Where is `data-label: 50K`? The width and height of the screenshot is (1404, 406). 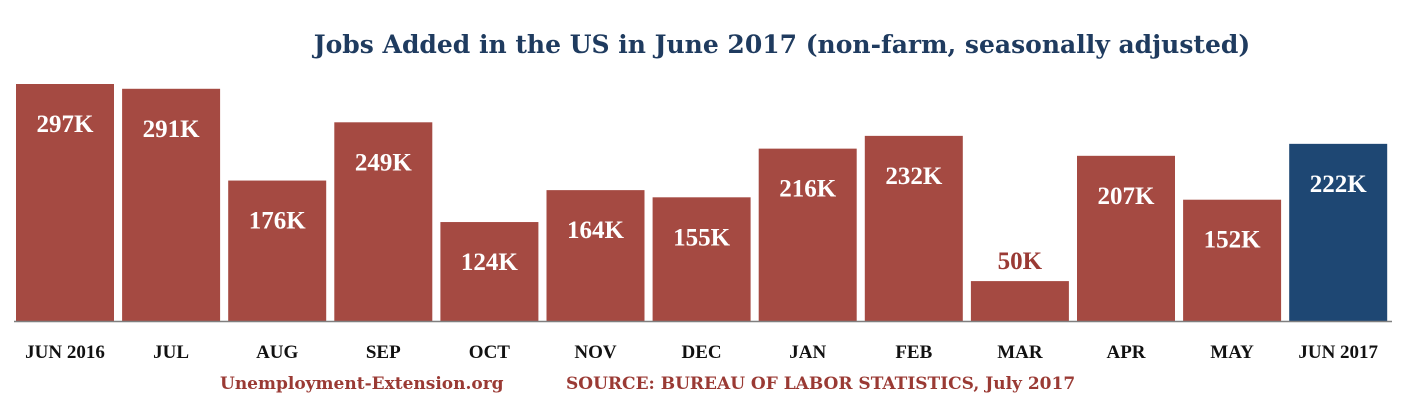 data-label: 50K is located at coordinates (1020, 261).